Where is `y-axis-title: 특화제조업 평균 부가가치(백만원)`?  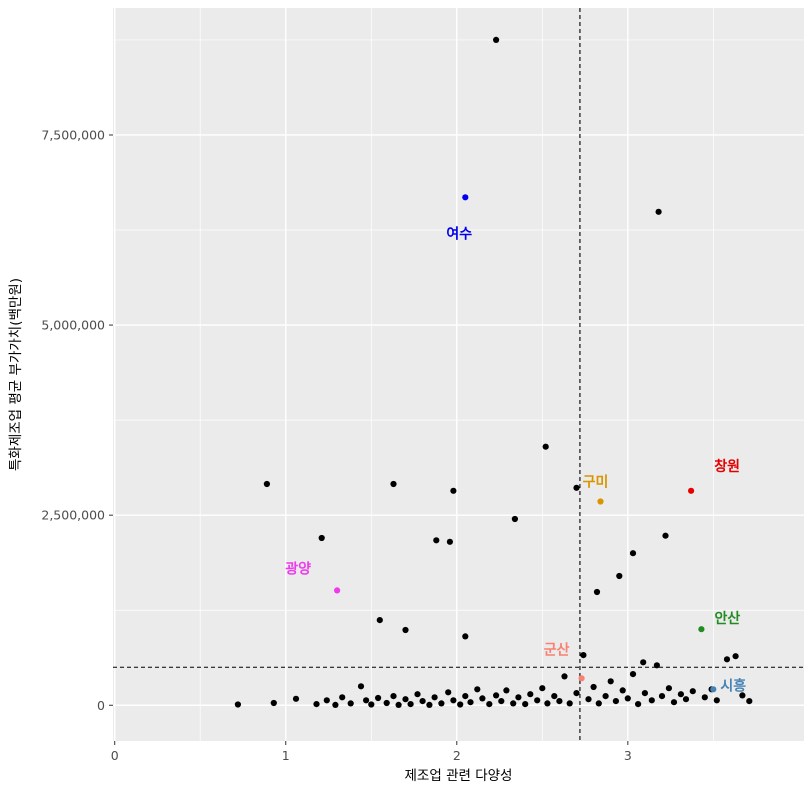
y-axis-title: 특화제조업 평균 부가가치(백만원) is located at coordinates (16, 374).